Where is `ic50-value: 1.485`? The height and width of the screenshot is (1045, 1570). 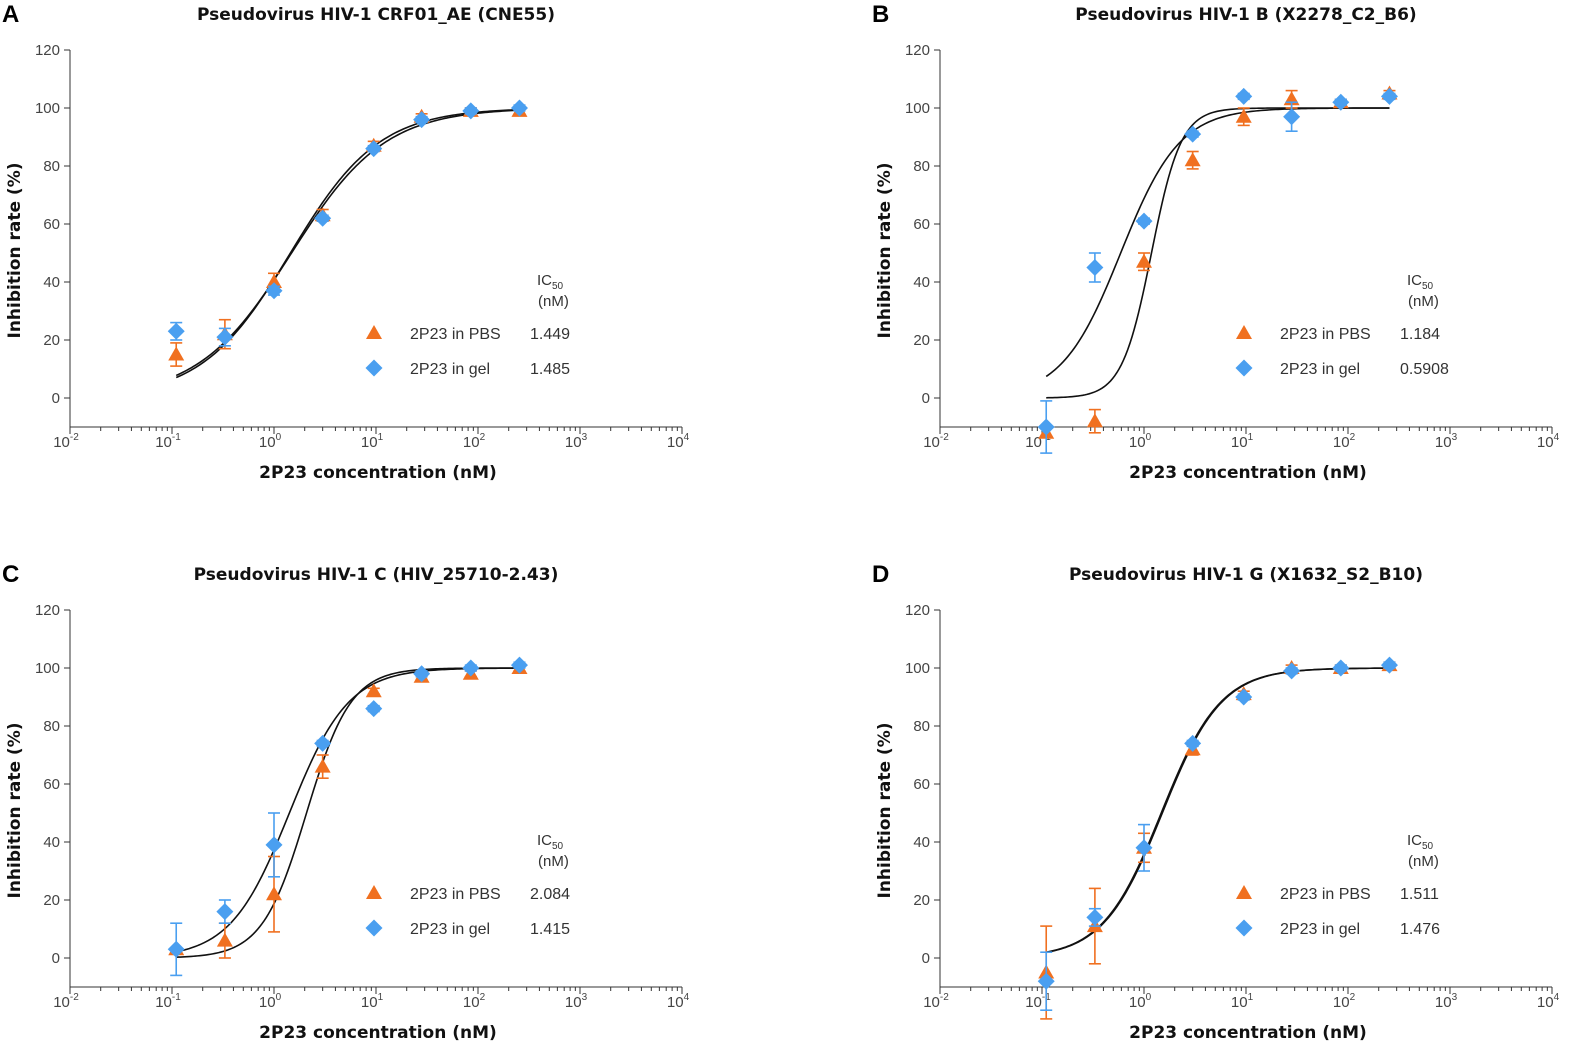
ic50-value: 1.485 is located at coordinates (550, 369).